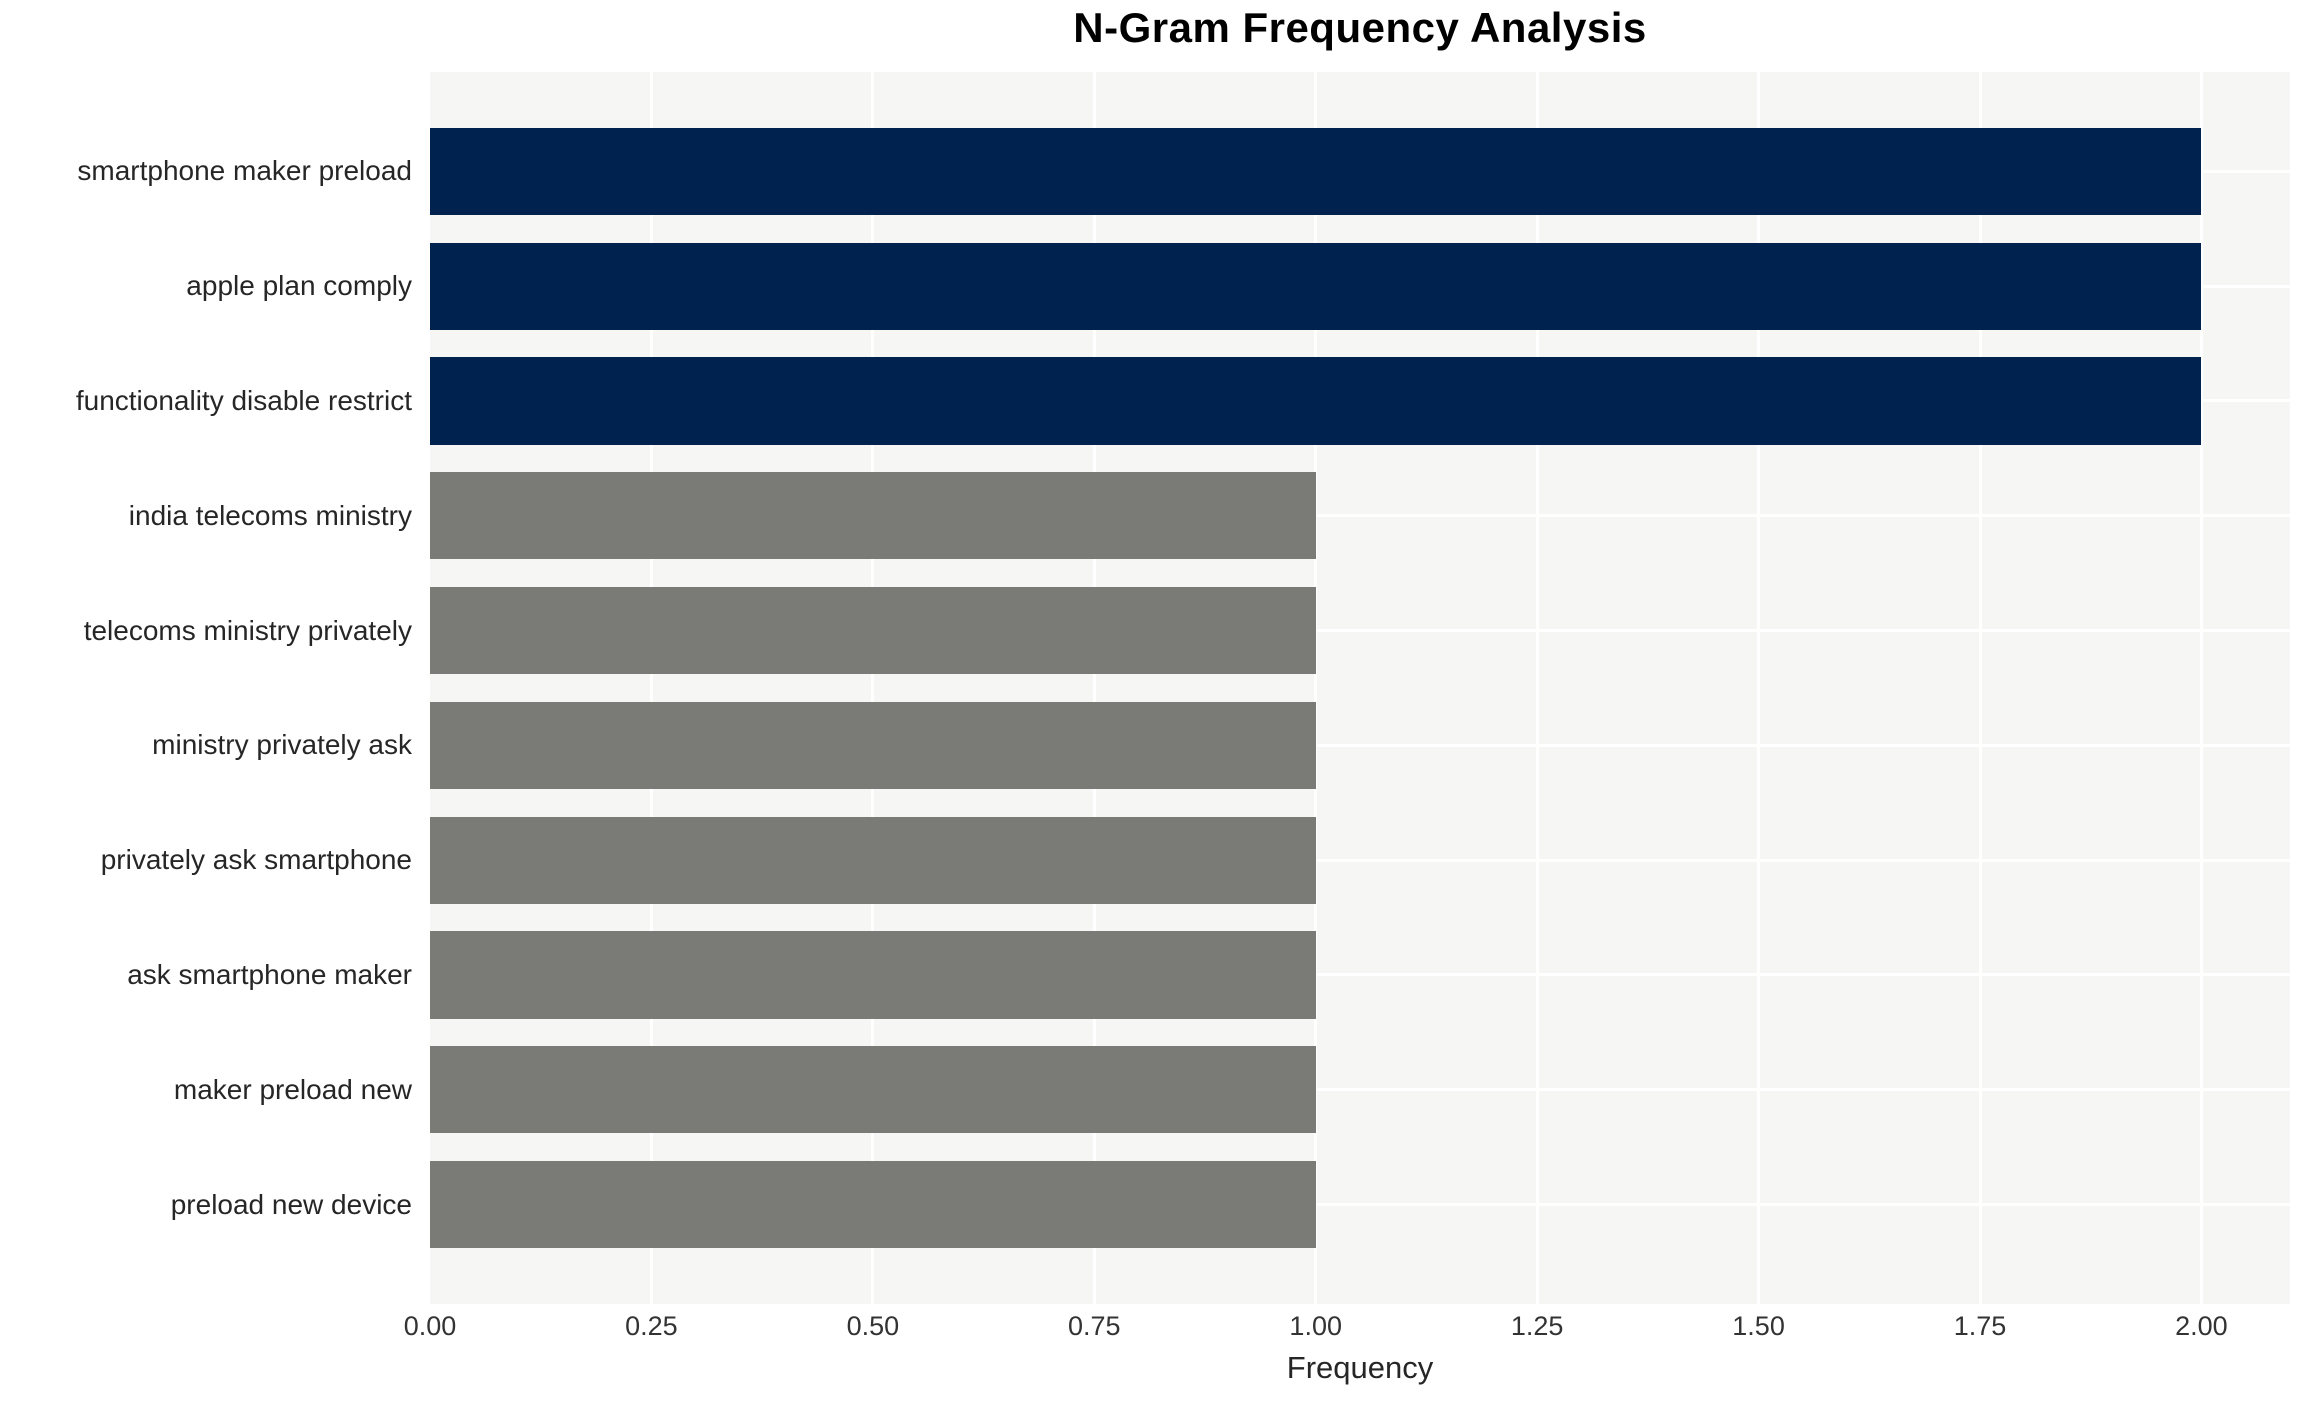 This screenshot has width=2309, height=1402. Describe the element at coordinates (282, 745) in the screenshot. I see `y-axis-label: ministry privately ask` at that location.